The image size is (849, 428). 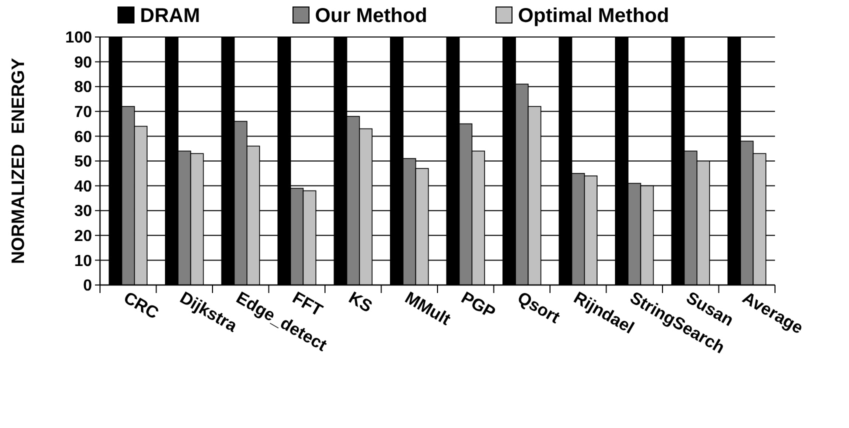 What do you see at coordinates (83, 63) in the screenshot?
I see `y-tick-label: 90` at bounding box center [83, 63].